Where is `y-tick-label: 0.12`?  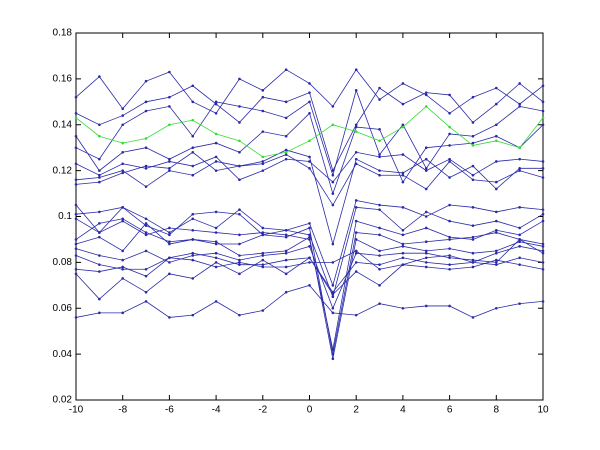
y-tick-label: 0.12 is located at coordinates (63, 170).